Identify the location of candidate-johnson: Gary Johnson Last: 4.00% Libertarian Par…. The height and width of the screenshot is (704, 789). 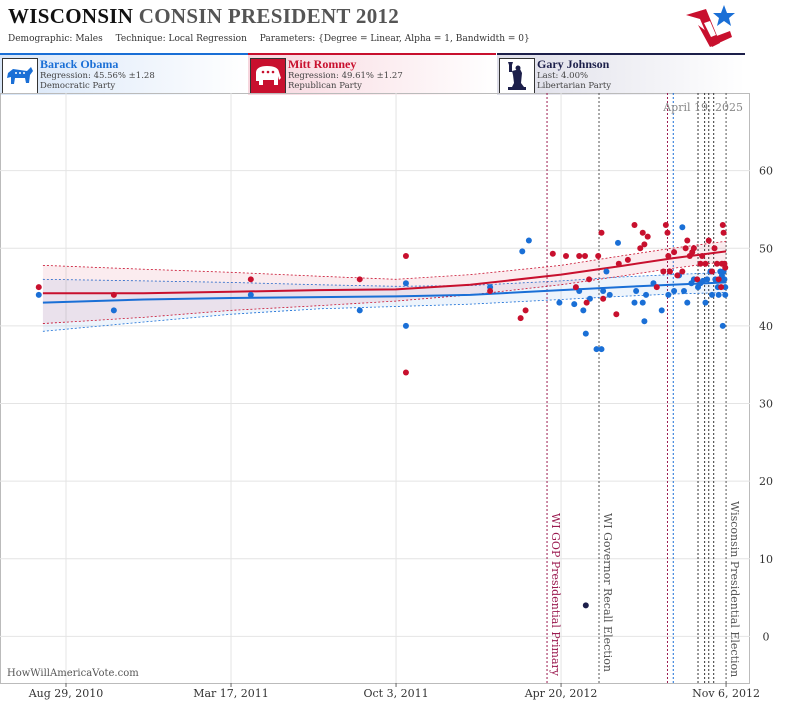
(621, 74).